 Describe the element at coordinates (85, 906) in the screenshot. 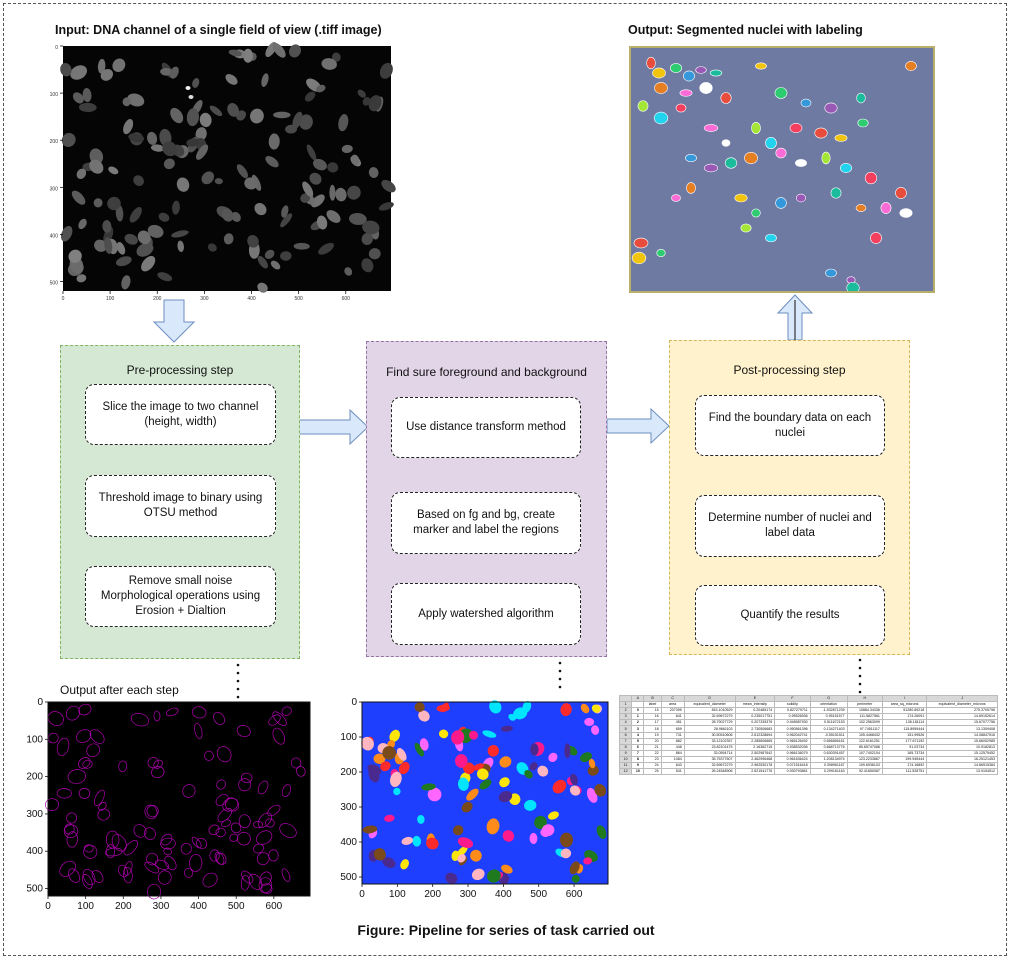

I see `x-tick-label: 100` at that location.